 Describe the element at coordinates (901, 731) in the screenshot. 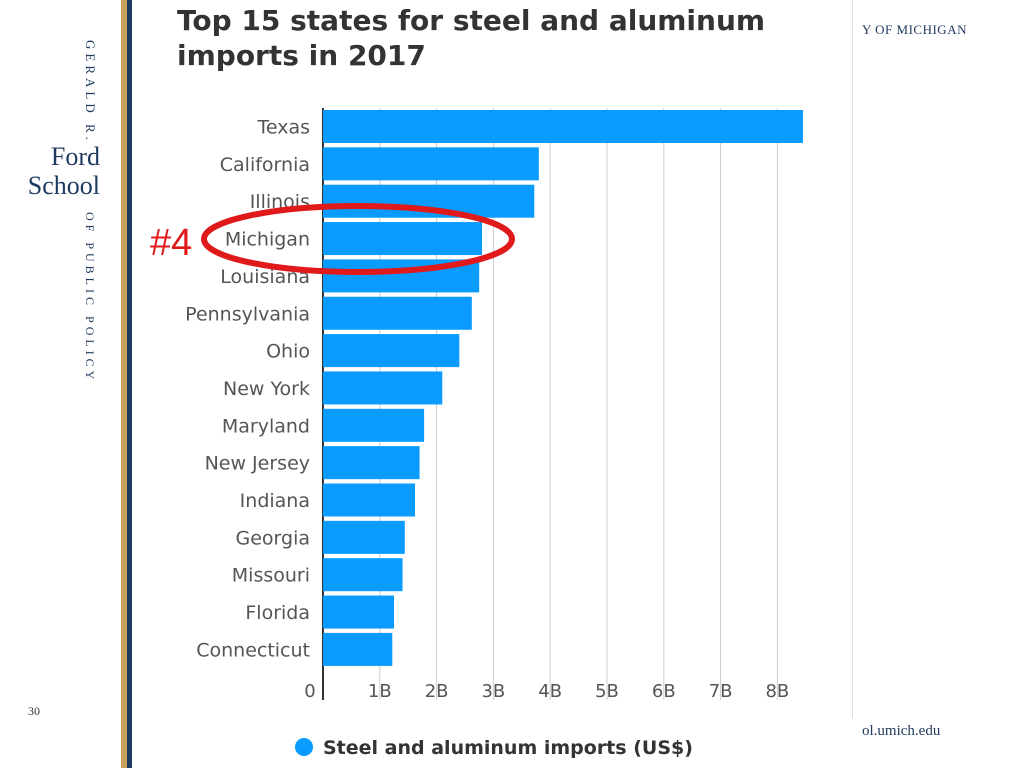

I see `footer-url-text: ol.umich.edu` at that location.